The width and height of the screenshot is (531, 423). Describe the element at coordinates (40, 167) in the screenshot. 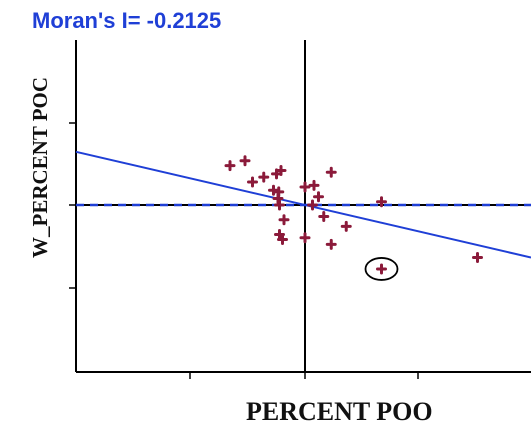

I see `y-axis-label: W_PERCENT POC` at that location.